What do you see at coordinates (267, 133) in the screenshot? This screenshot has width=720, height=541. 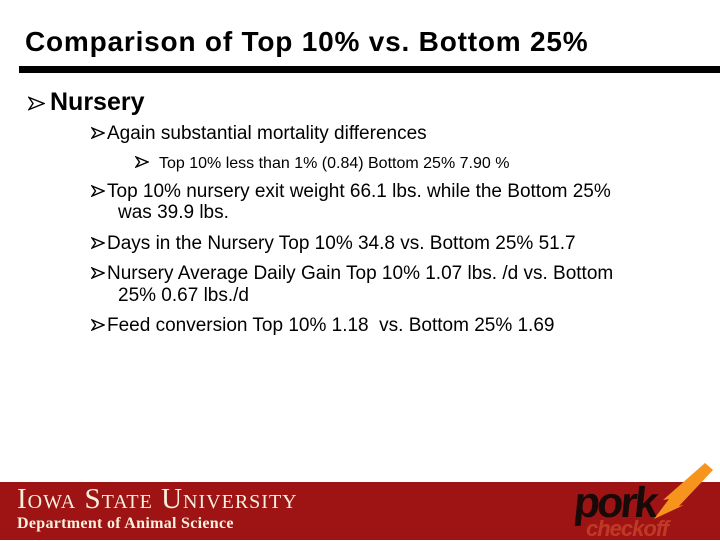 I see `bullet-text: Again substantial mortality differences` at bounding box center [267, 133].